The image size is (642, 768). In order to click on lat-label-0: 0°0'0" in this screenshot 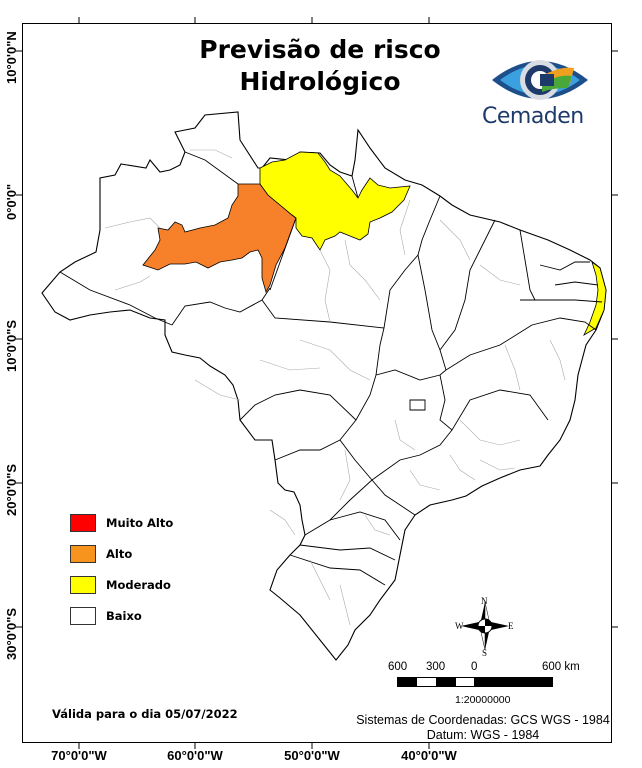, I will do `click(11, 201)`.